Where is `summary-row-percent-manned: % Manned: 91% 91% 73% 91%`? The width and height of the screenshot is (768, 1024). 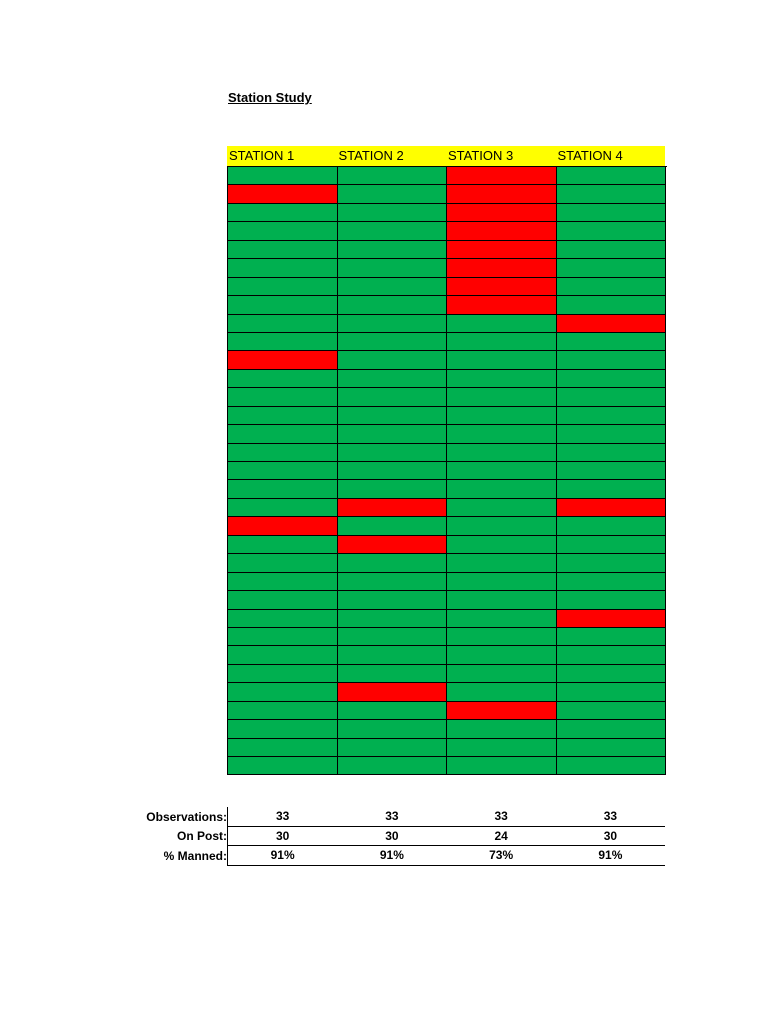 summary-row-percent-manned: % Manned: 91% 91% 73% 91% is located at coordinates (393, 856).